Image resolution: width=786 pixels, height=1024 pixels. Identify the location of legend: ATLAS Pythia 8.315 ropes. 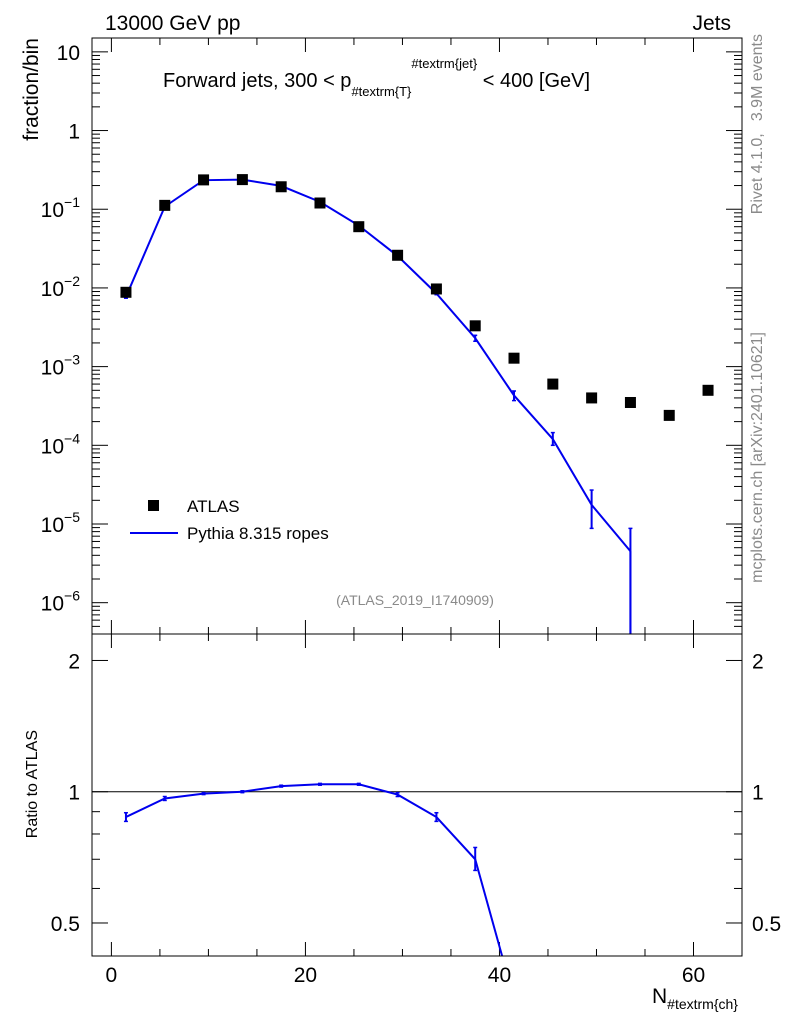
(229, 520).